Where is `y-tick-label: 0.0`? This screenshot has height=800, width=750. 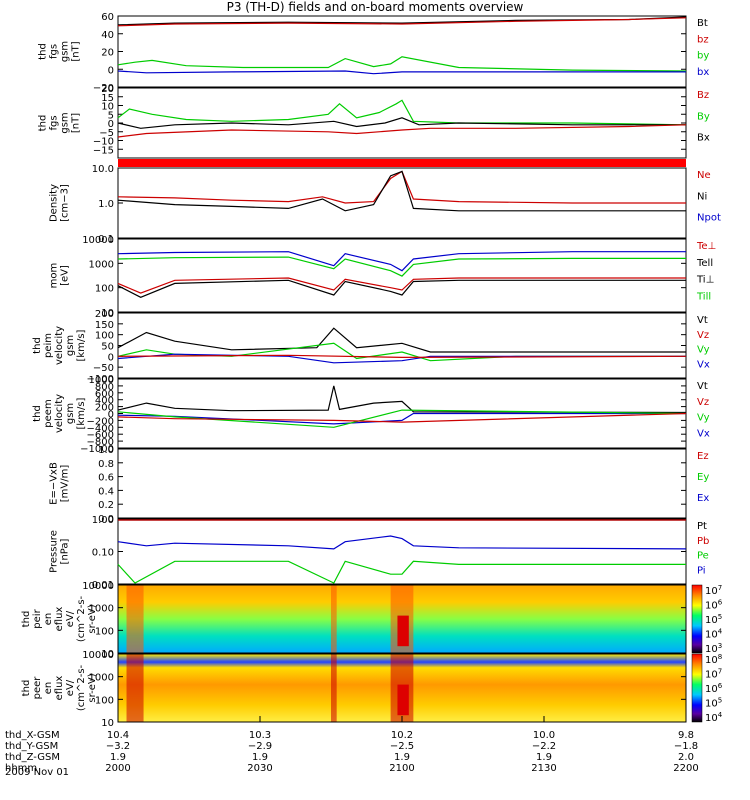 y-tick-label: 0.0 is located at coordinates (106, 519).